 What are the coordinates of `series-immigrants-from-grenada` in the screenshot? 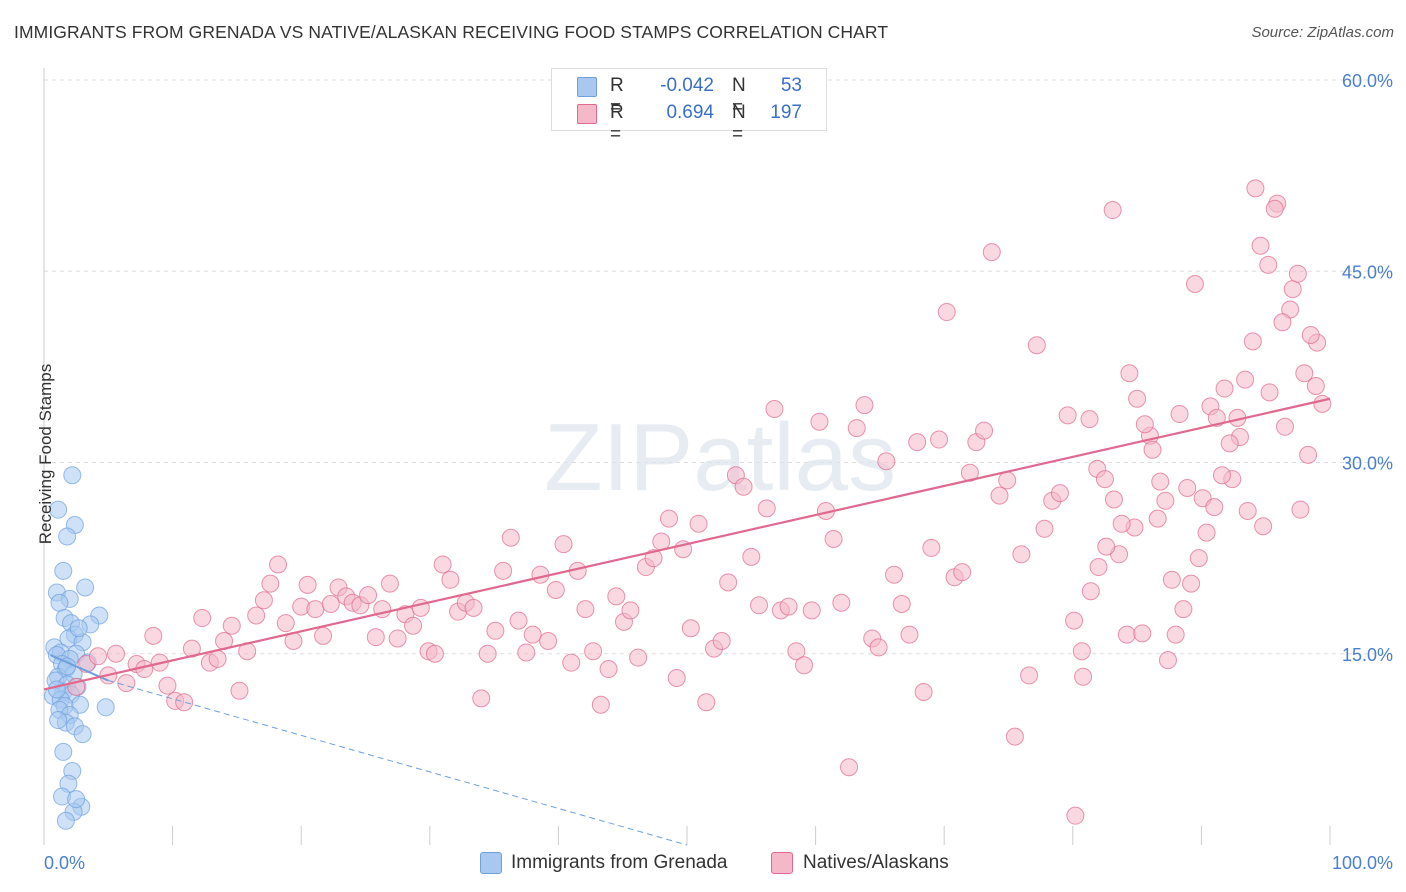 It's located at (79, 648).